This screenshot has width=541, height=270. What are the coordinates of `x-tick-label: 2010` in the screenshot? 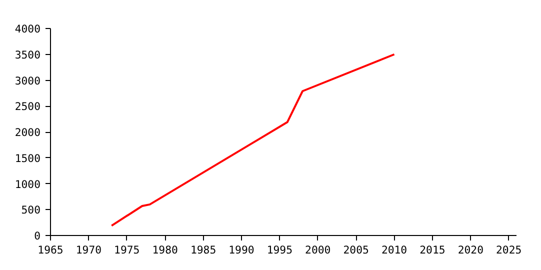 It's located at (394, 250).